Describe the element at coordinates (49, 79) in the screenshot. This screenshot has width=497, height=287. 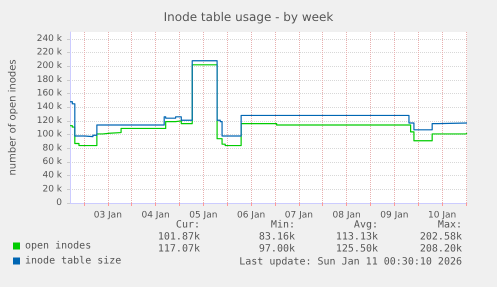
I see `y-tick-label: 180 k` at that location.